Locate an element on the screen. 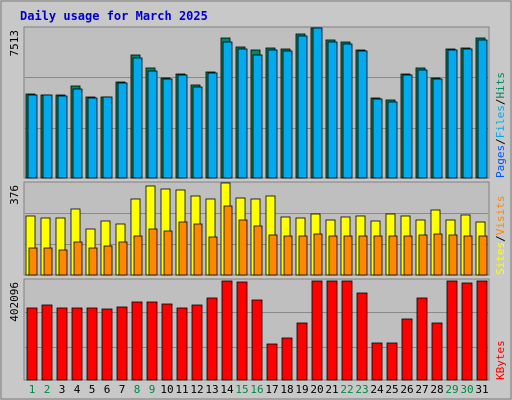  legend-pages: Pages is located at coordinates (500, 161).